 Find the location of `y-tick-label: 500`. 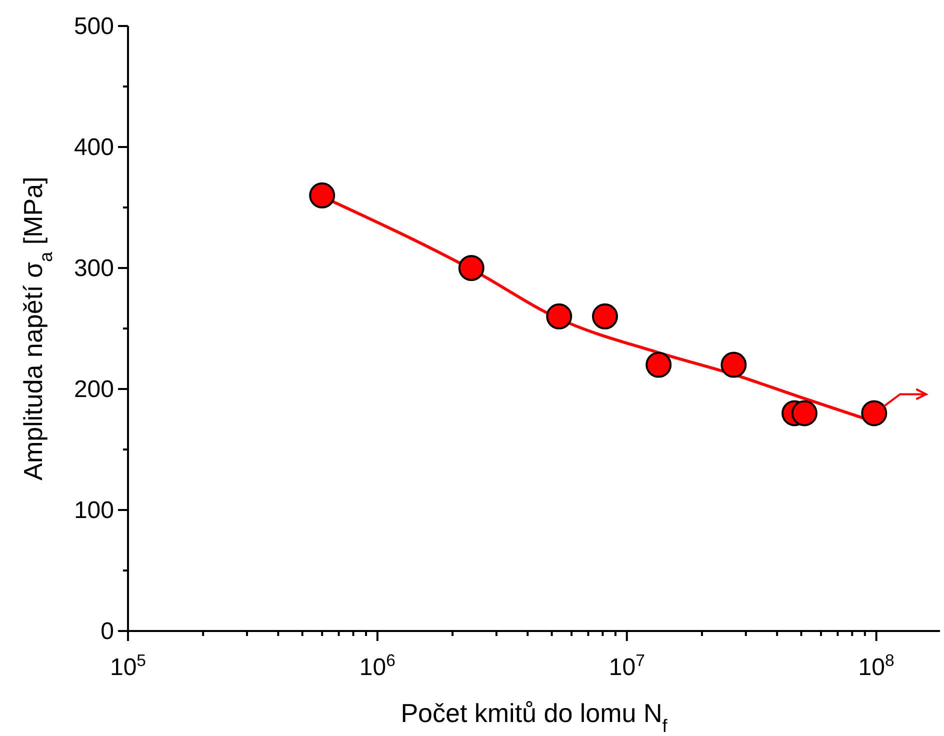

y-tick-label: 500 is located at coordinates (94, 26).